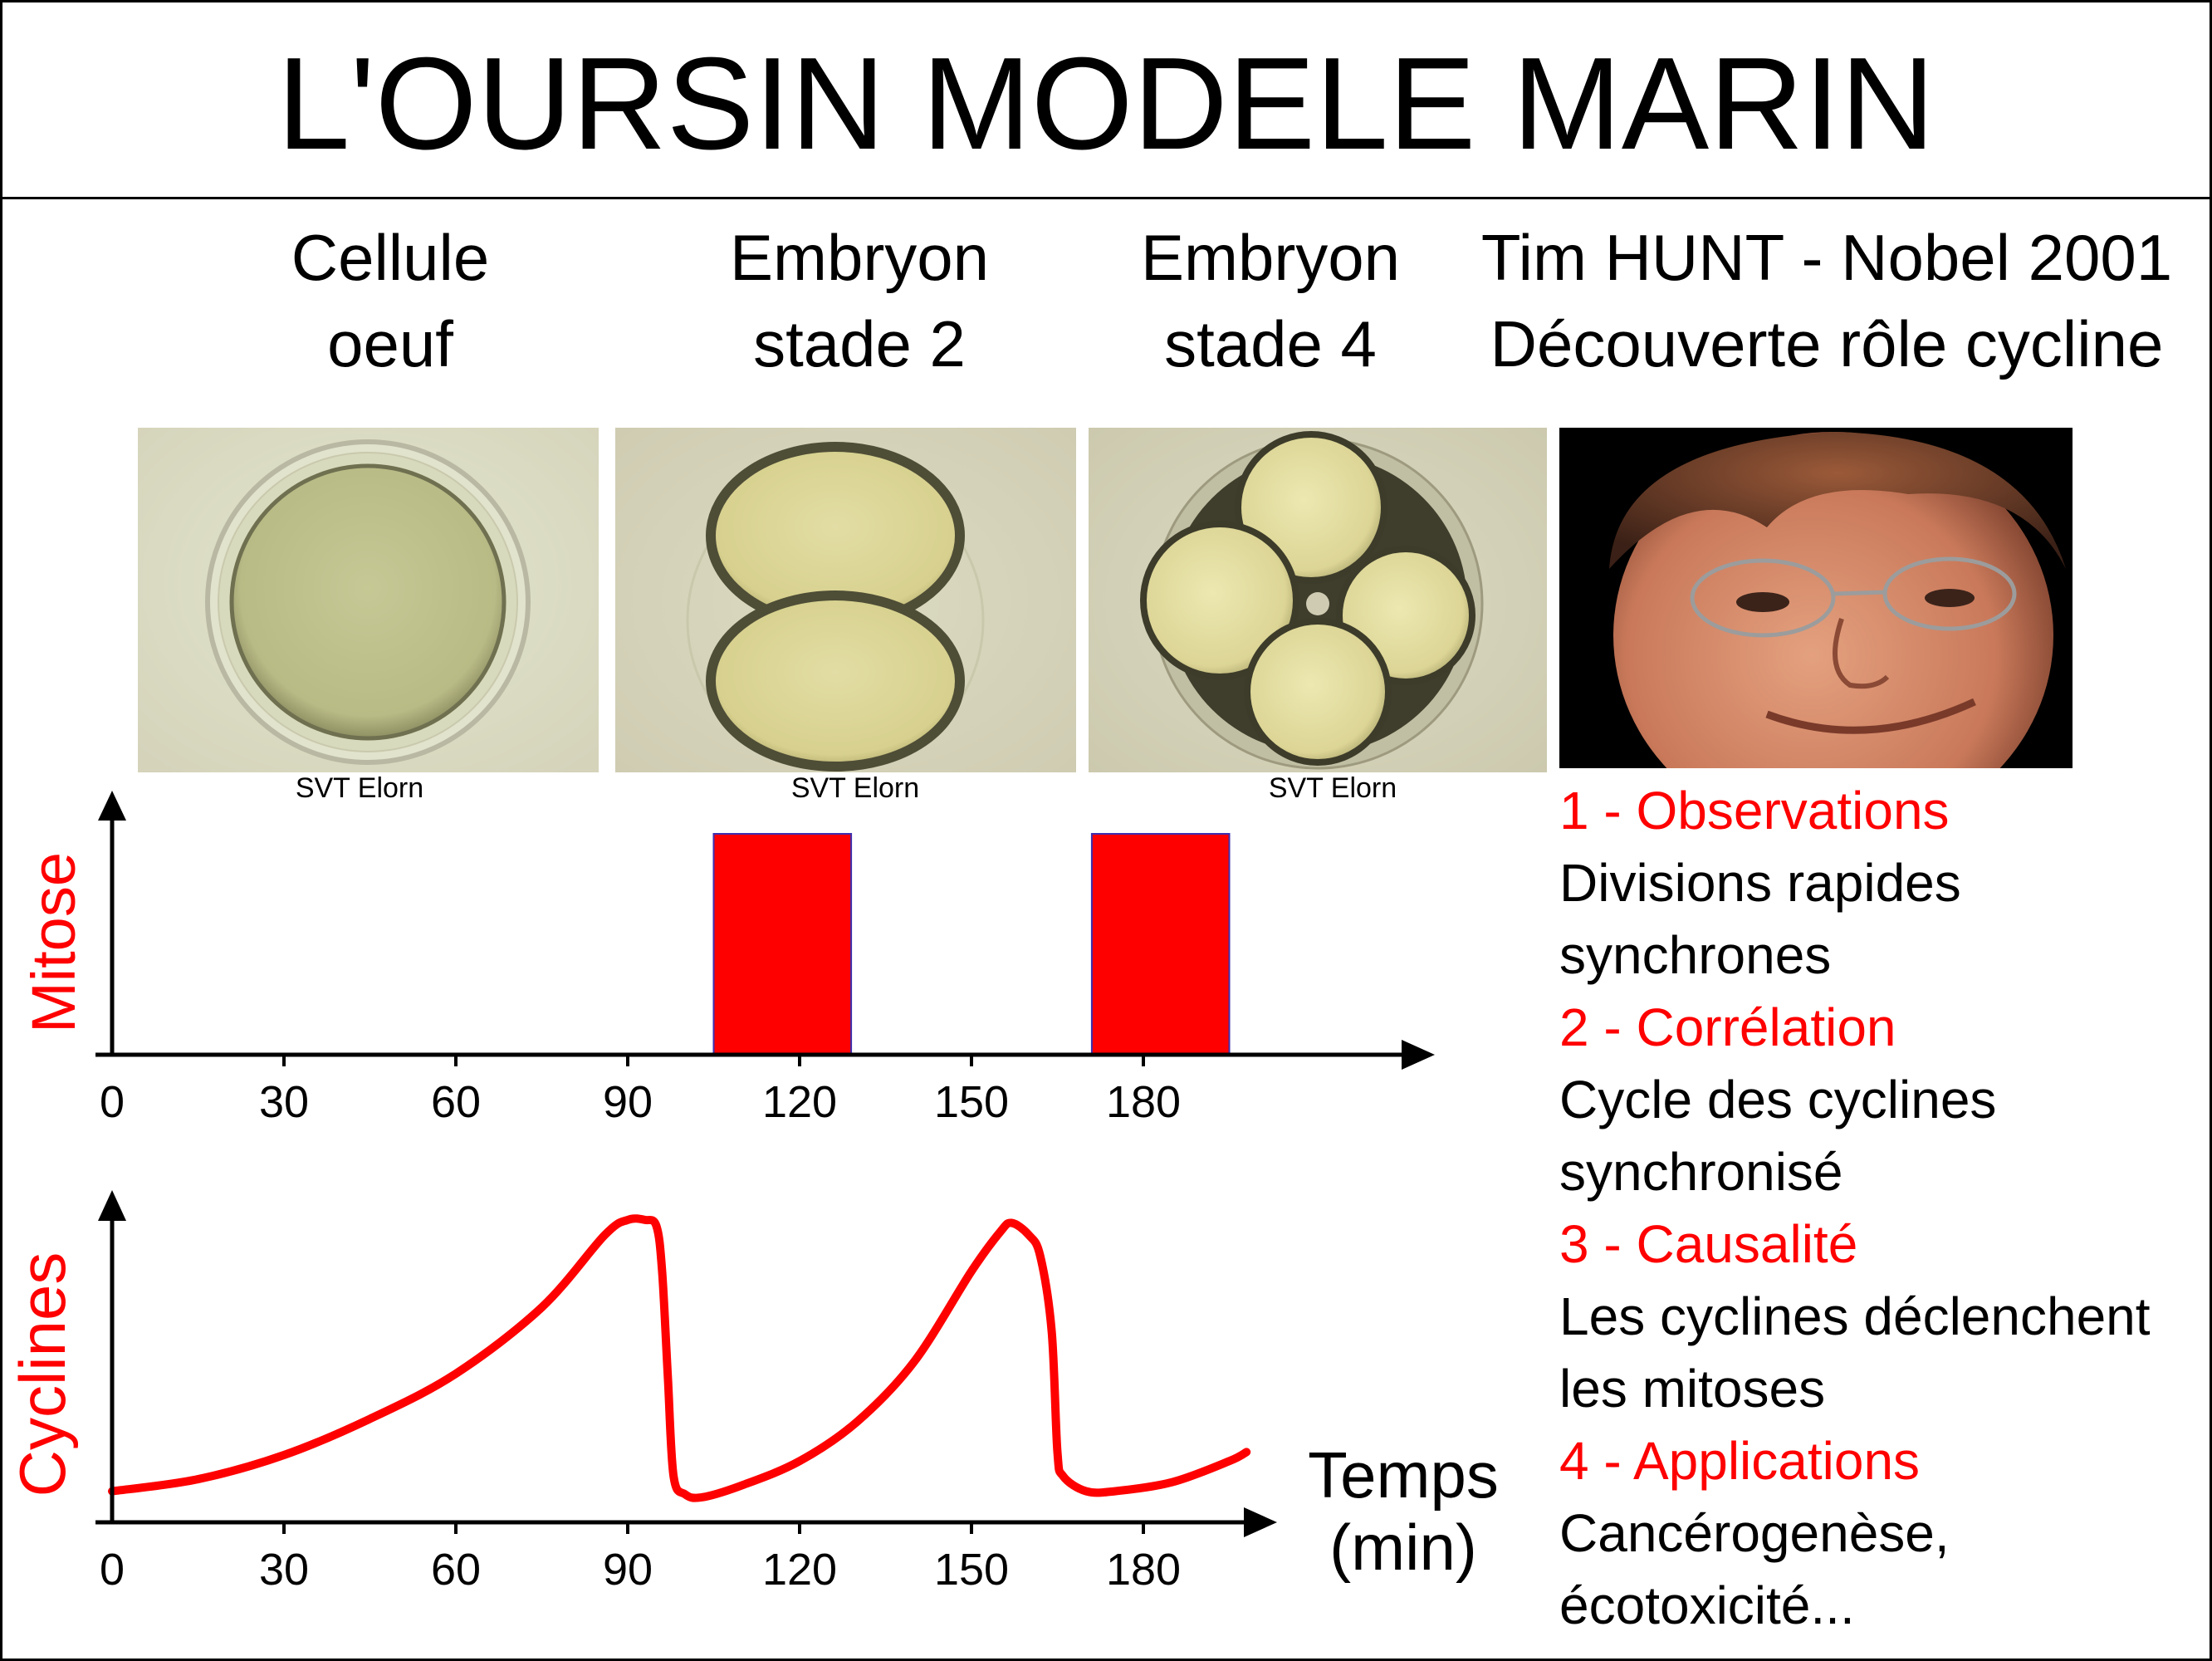 This screenshot has height=1661, width=2212. What do you see at coordinates (1270, 343) in the screenshot?
I see `heading-stage4-line2: stade 4` at bounding box center [1270, 343].